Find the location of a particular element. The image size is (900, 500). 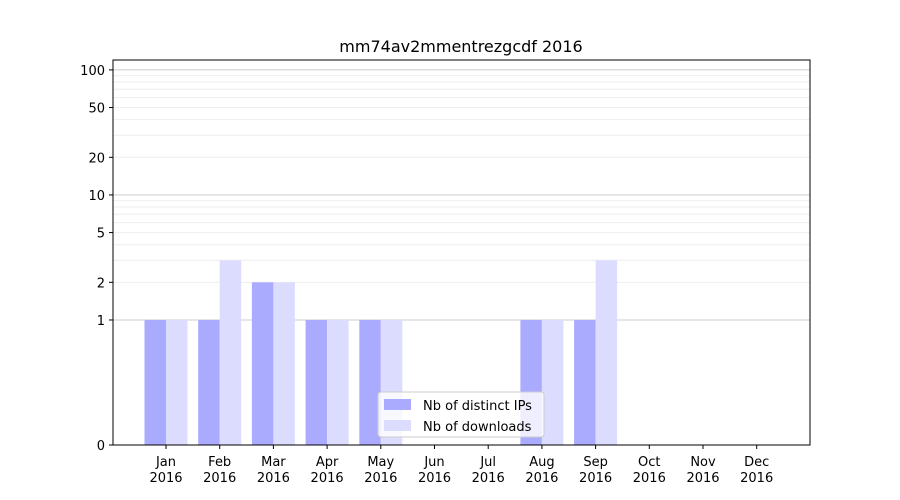

x-tick-label: Feb 2016 is located at coordinates (219, 470).